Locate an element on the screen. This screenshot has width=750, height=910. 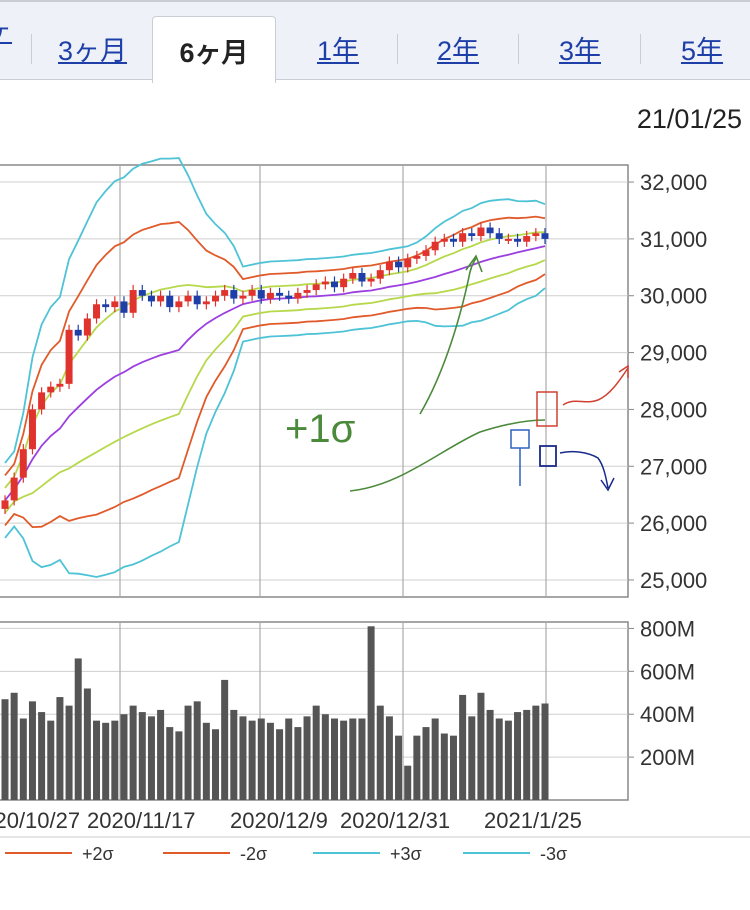
legend-label: +3σ is located at coordinates (406, 854).